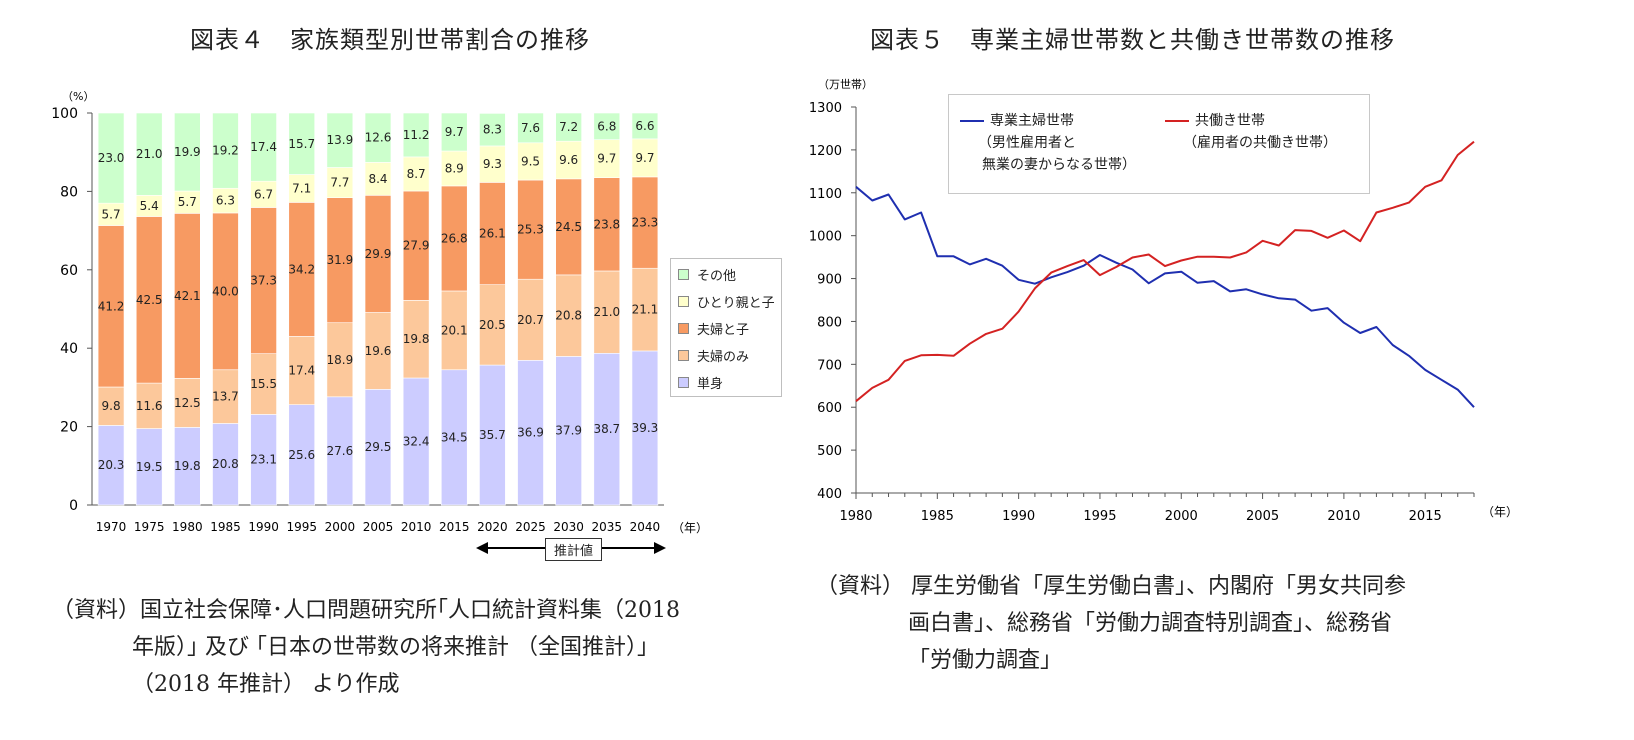  Describe the element at coordinates (111, 306) in the screenshot. I see `bar-value-label: 41.2` at that location.